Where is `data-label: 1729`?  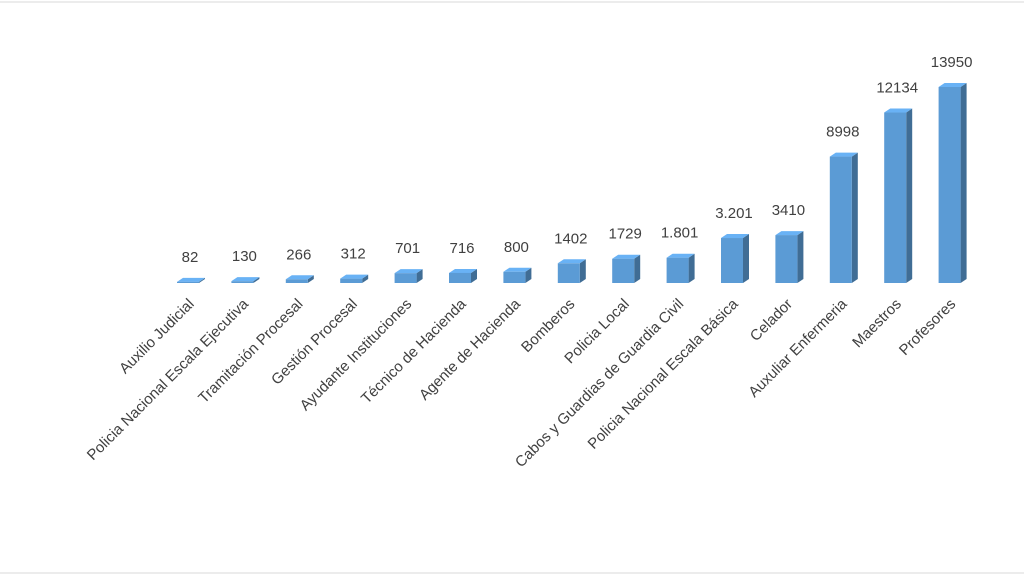 data-label: 1729 is located at coordinates (625, 234).